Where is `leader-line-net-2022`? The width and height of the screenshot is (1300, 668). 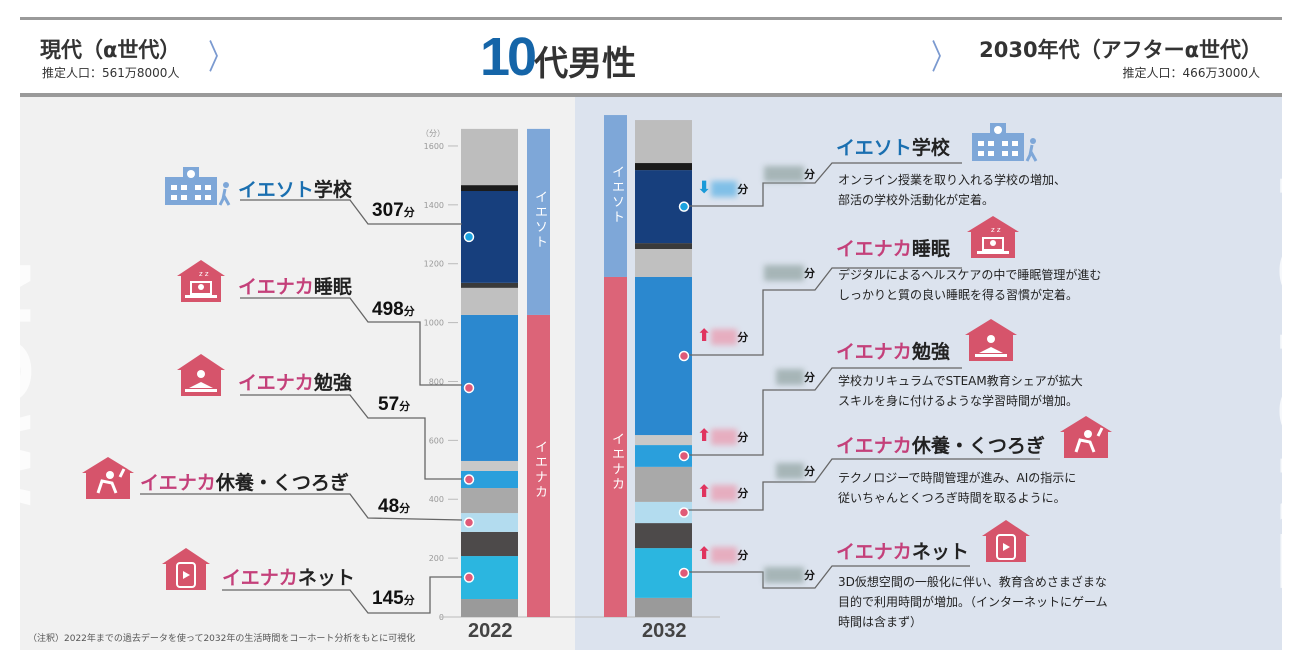 leader-line-net-2022 is located at coordinates (342, 595).